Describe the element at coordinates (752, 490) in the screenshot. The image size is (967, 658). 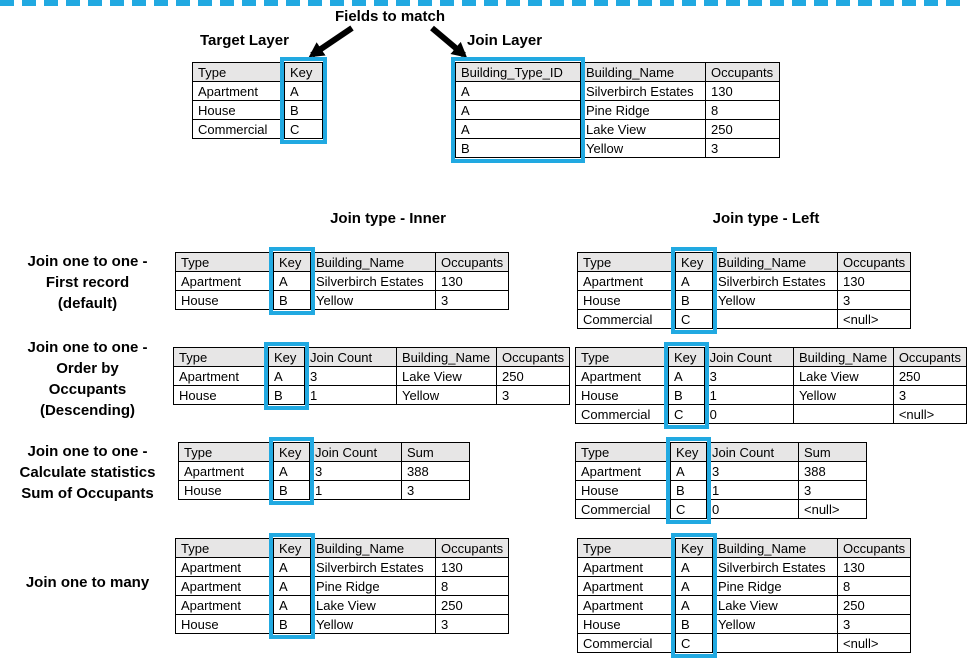
I see `table-cell: 1` at that location.